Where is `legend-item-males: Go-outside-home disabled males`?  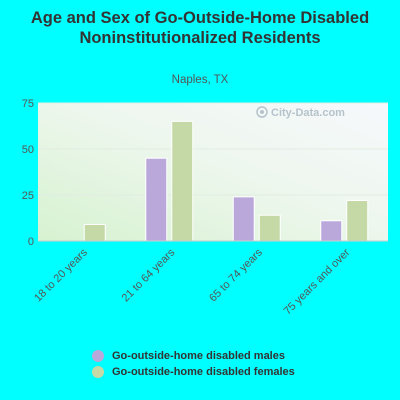
legend-item-males: Go-outside-home disabled males is located at coordinates (193, 356).